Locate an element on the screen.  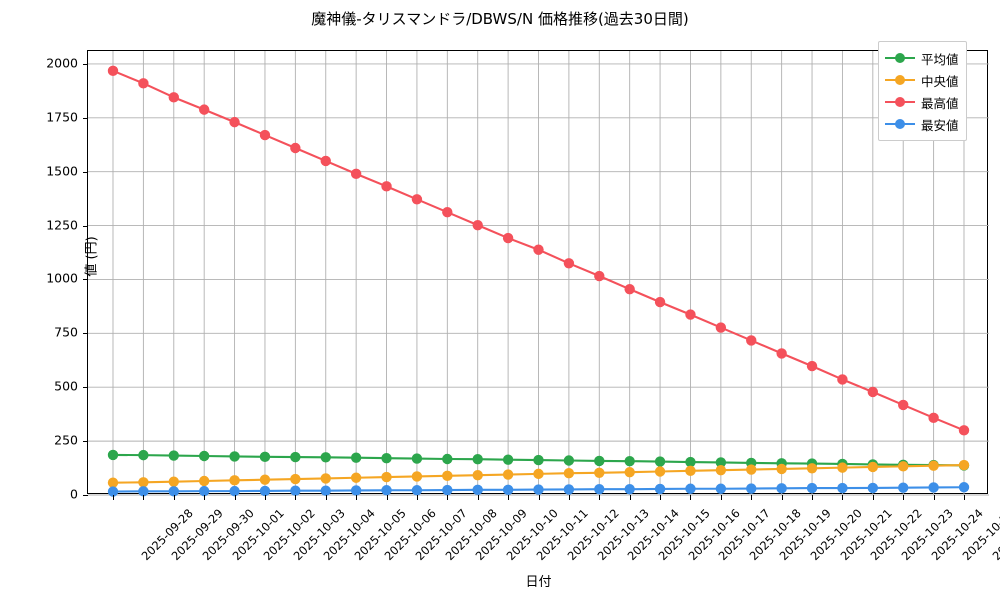
legend-item: 最安値 is located at coordinates (922, 124).